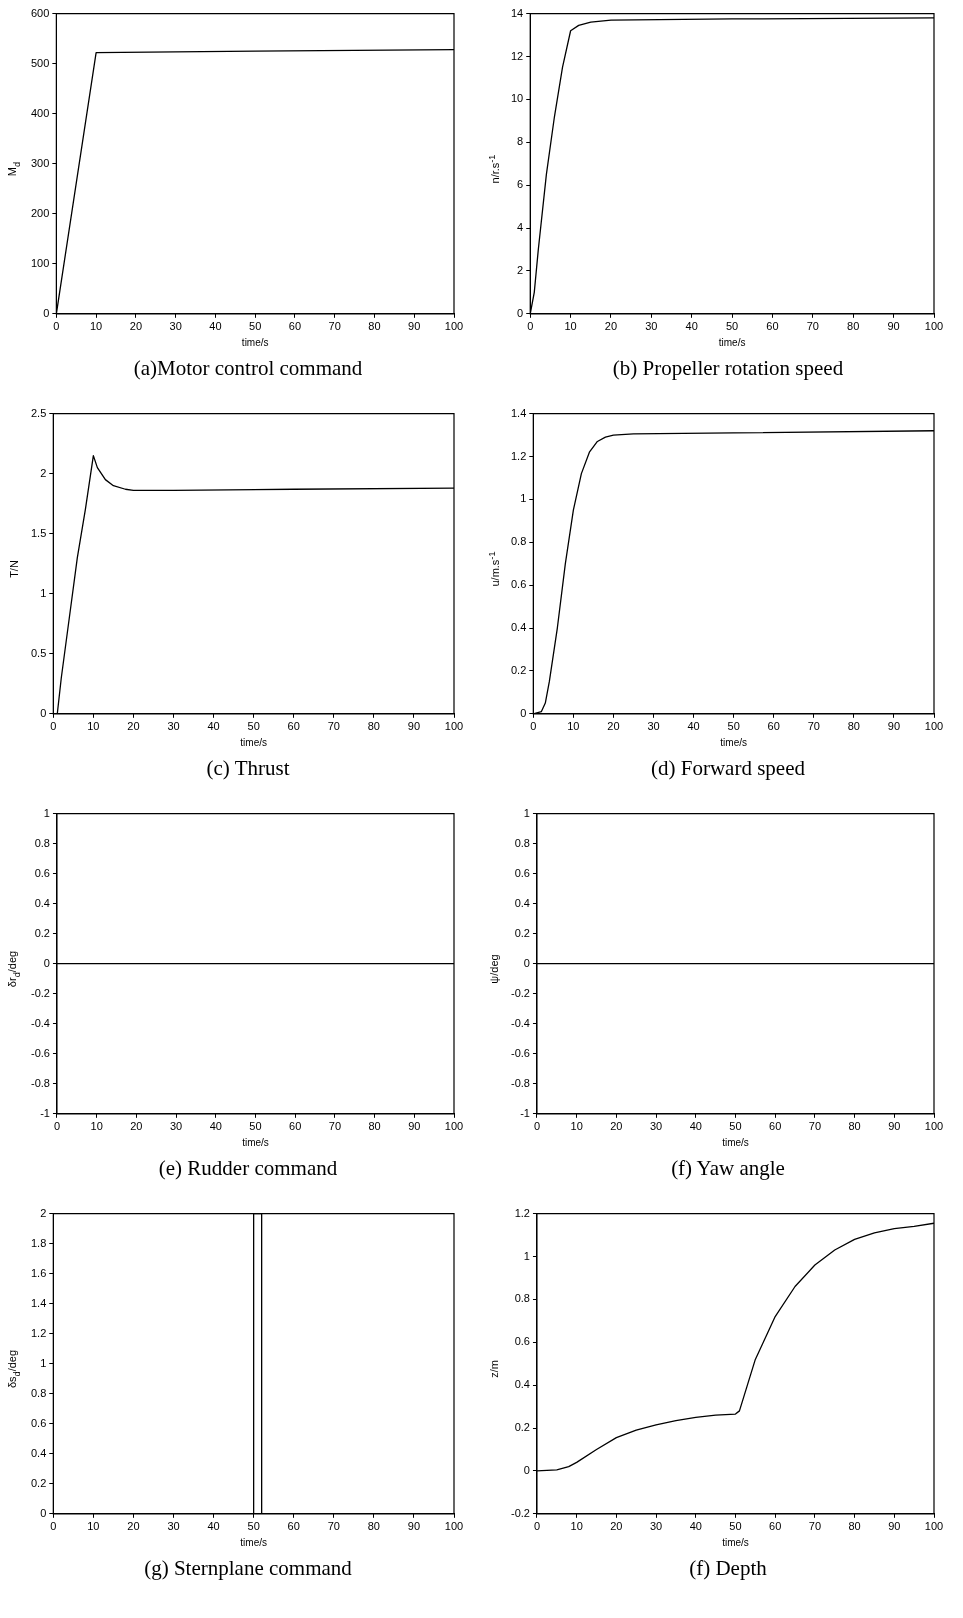 The image size is (963, 1618). Describe the element at coordinates (494, 969) in the screenshot. I see `y-axis-title: ψ/deg` at that location.